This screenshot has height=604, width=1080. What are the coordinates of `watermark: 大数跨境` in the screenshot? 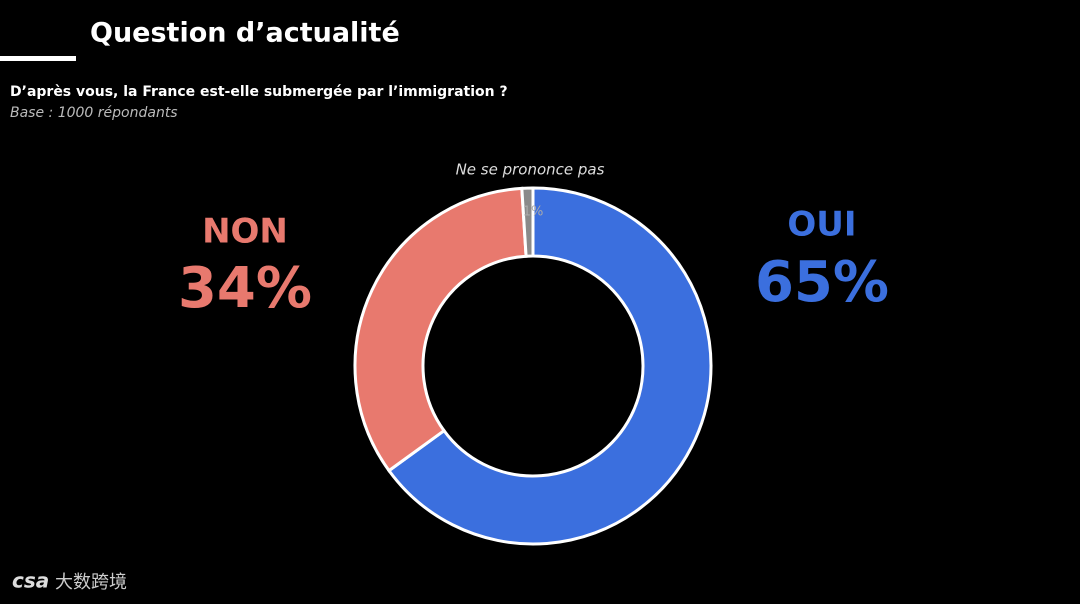 It's located at (91, 582).